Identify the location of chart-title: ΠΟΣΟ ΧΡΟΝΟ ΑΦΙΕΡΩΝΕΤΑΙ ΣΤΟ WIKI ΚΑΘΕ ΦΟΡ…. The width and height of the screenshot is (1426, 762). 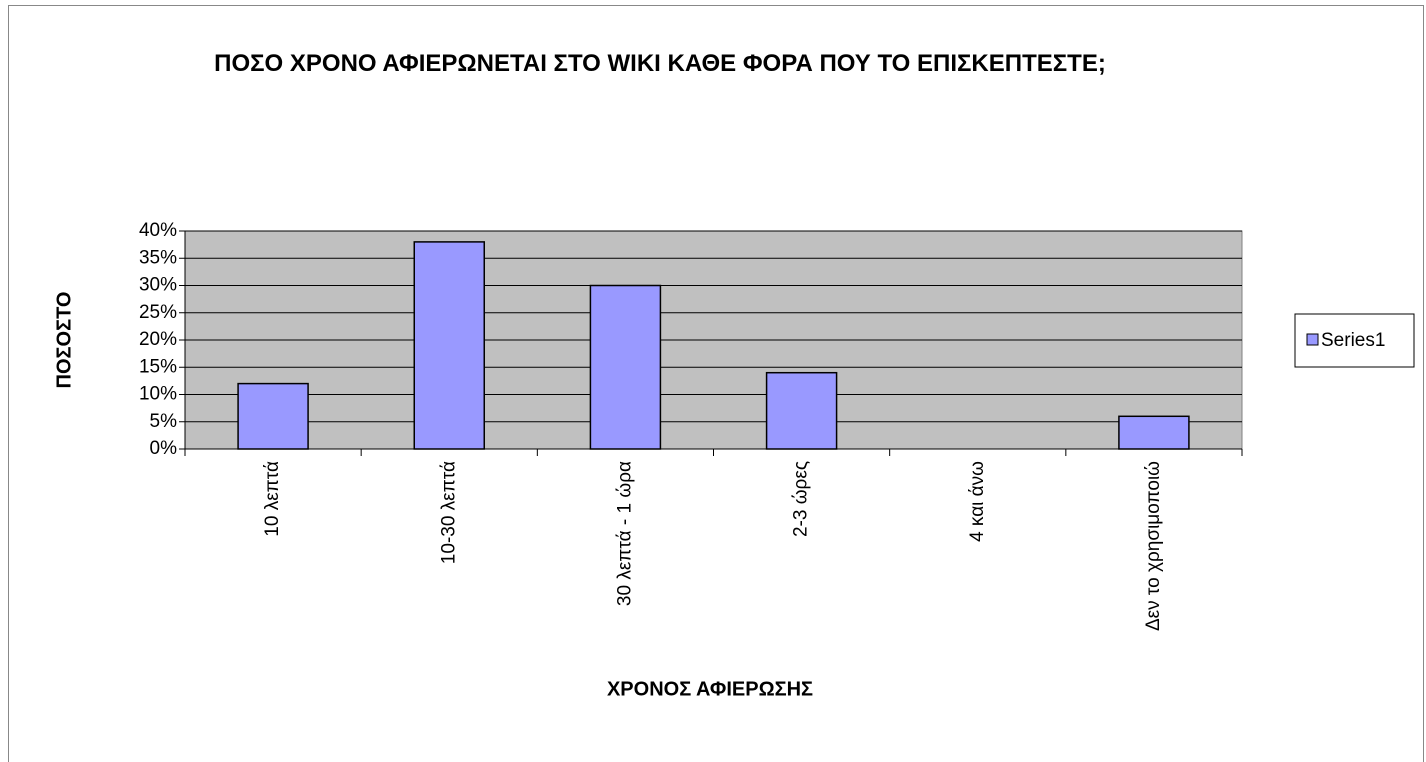
(660, 63).